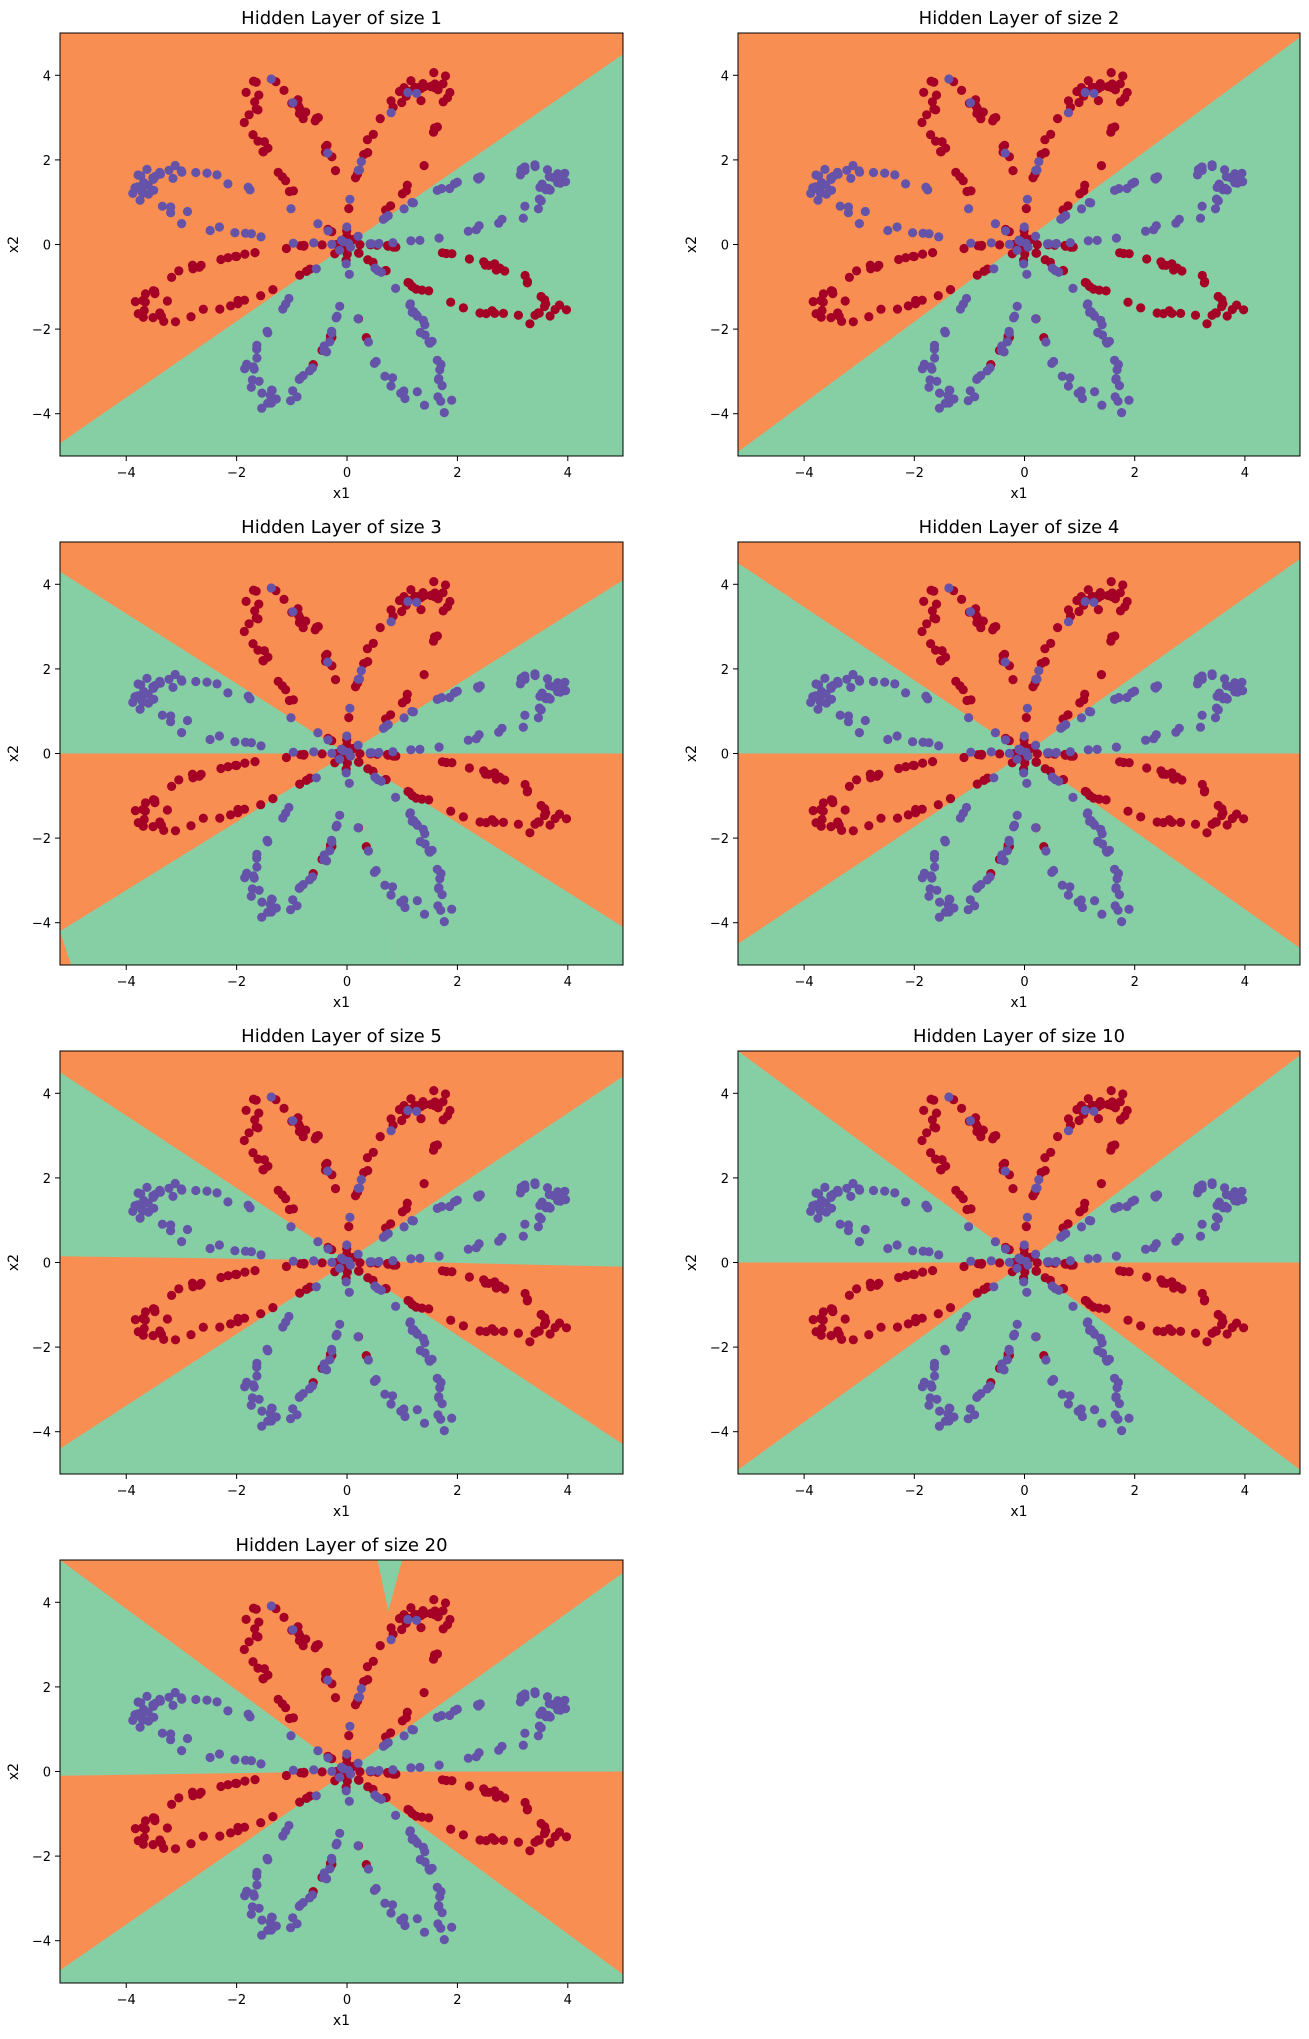 The width and height of the screenshot is (1309, 2039). I want to click on y-tick-label: −2, so click(719, 330).